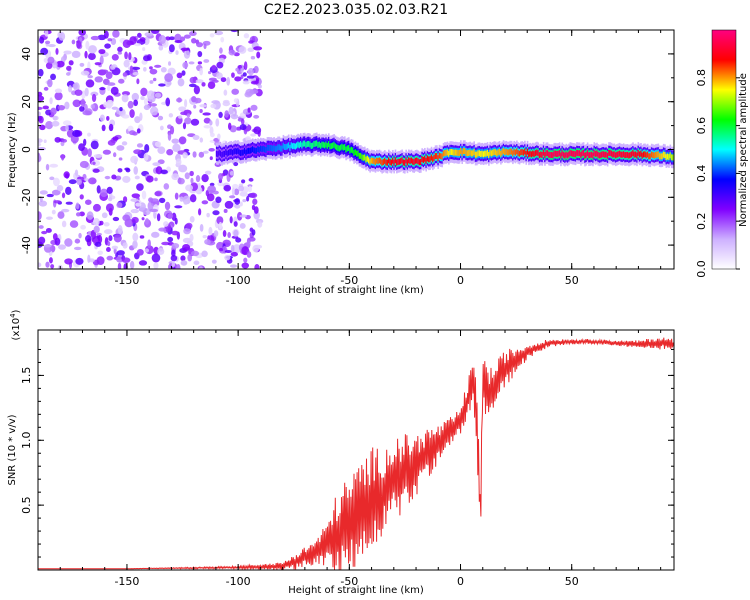 Image resolution: width=750 pixels, height=600 pixels. Describe the element at coordinates (16, 329) in the screenshot. I see `snr-scale-prefix: (x10` at that location.